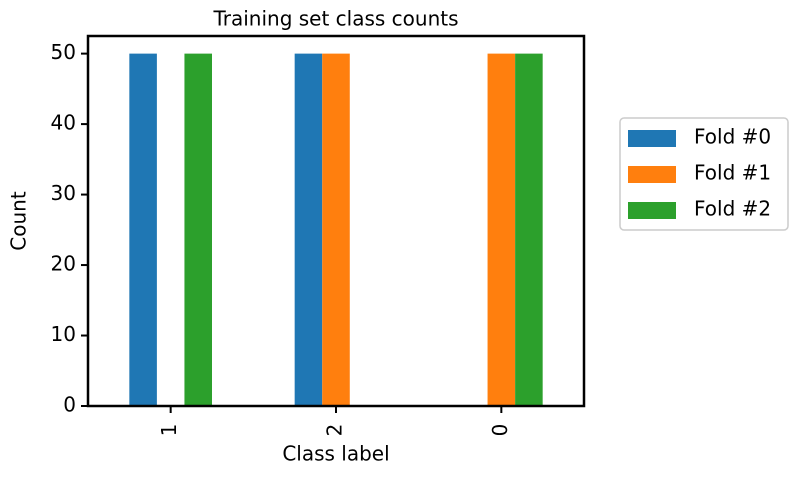 This screenshot has height=483, width=800. I want to click on legend-label: Fold #1, so click(732, 173).